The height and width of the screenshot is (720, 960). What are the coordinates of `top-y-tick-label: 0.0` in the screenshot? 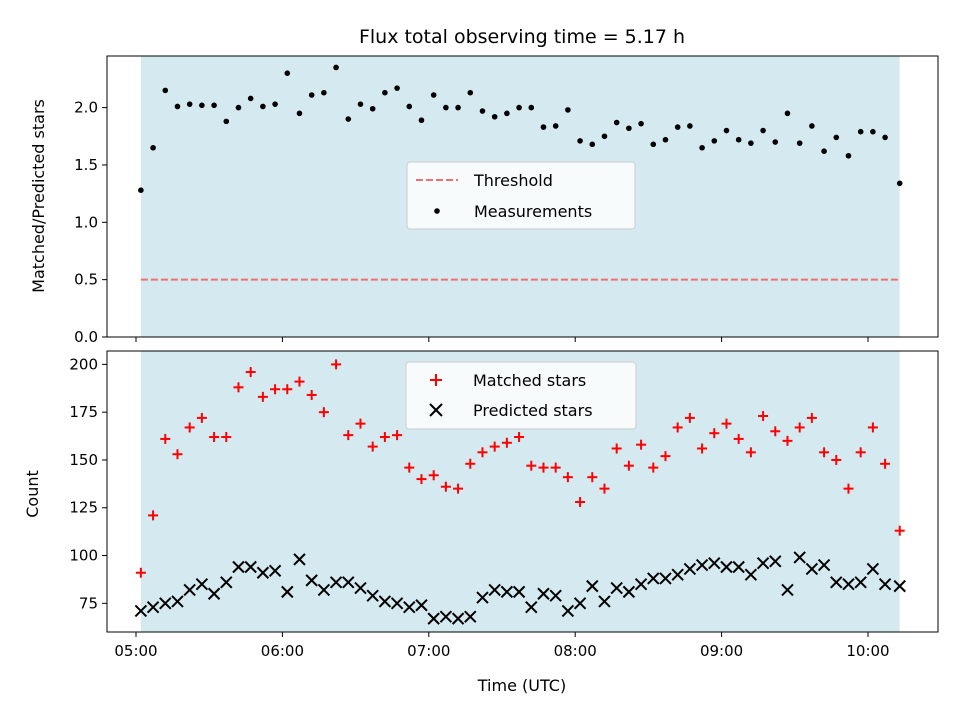 It's located at (86, 337).